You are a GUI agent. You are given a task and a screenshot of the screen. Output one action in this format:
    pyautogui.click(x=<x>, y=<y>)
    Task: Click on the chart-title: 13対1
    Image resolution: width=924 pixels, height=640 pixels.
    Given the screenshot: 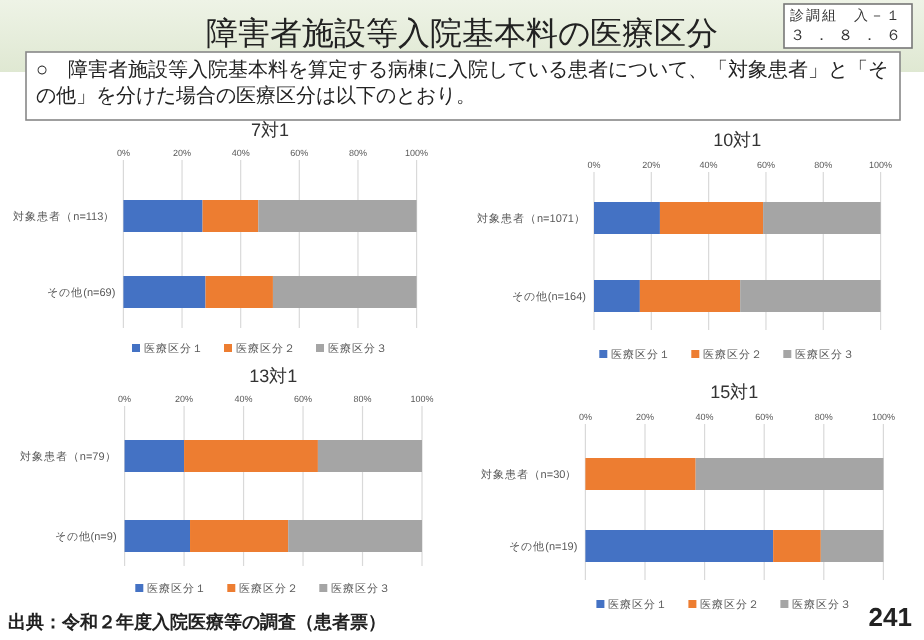 What is the action you would take?
    pyautogui.click(x=273, y=376)
    